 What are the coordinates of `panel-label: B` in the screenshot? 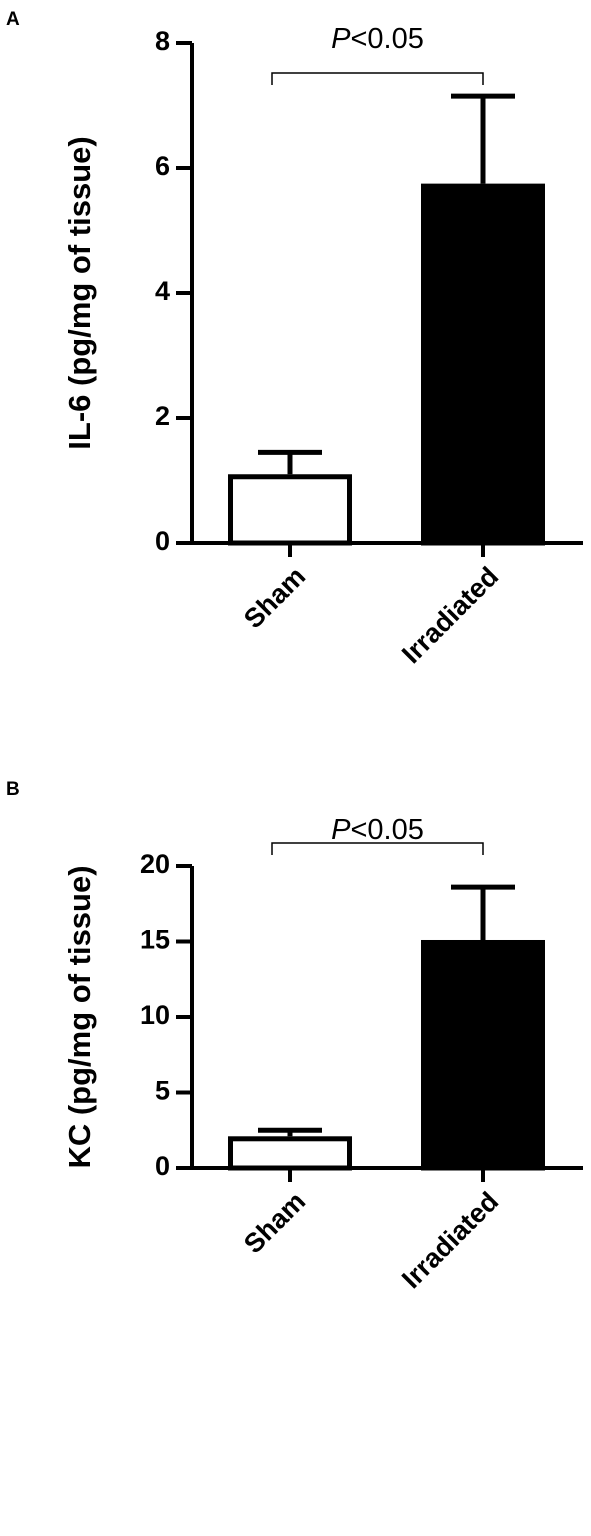 It's located at (13, 789).